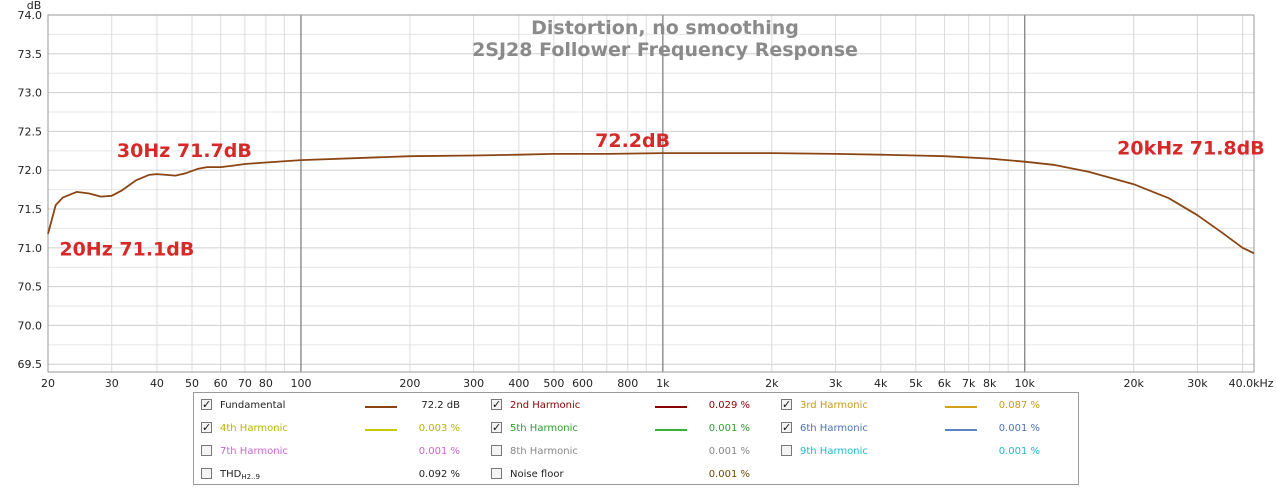  Describe the element at coordinates (440, 405) in the screenshot. I see `legend-item-value: 72.2 dB` at that location.